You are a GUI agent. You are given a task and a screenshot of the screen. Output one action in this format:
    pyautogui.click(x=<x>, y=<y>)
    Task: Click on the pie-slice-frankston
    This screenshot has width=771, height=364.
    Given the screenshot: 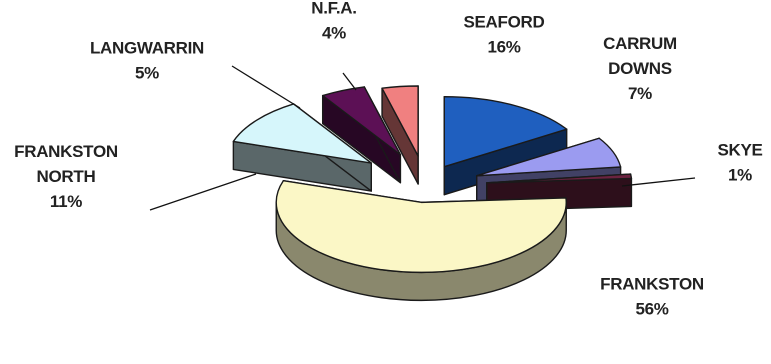 What is the action you would take?
    pyautogui.click(x=421, y=241)
    